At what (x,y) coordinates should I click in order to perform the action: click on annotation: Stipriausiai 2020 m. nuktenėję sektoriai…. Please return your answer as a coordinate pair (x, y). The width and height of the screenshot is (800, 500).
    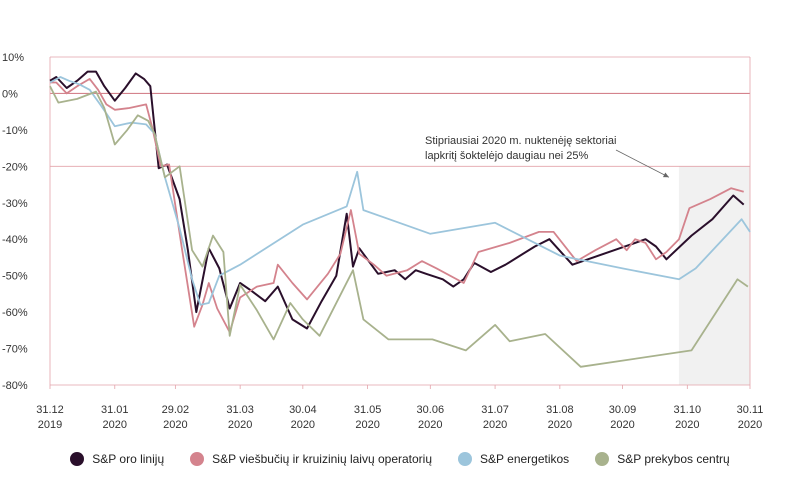
    Looking at the image, I should click on (547, 156).